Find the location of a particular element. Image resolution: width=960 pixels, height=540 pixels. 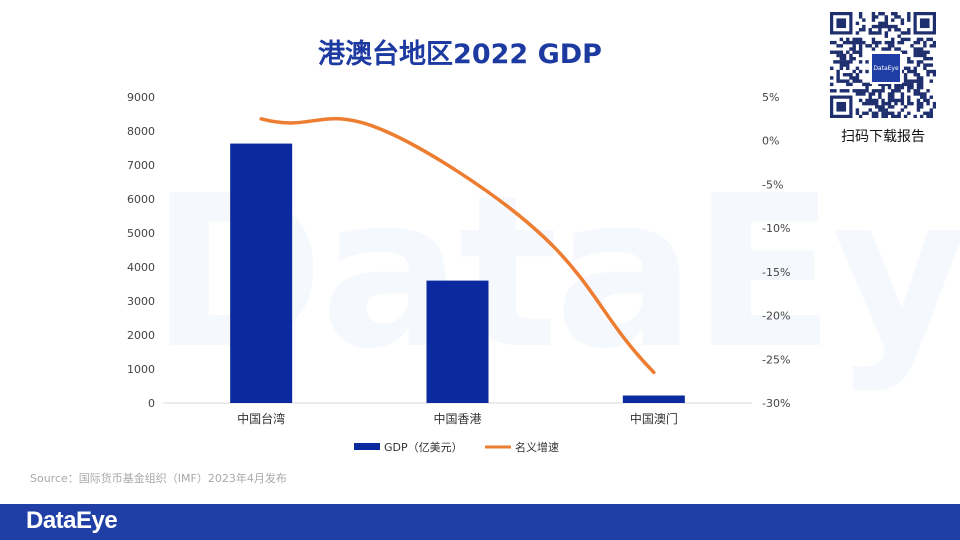

legend-swatch-bar is located at coordinates (367, 446).